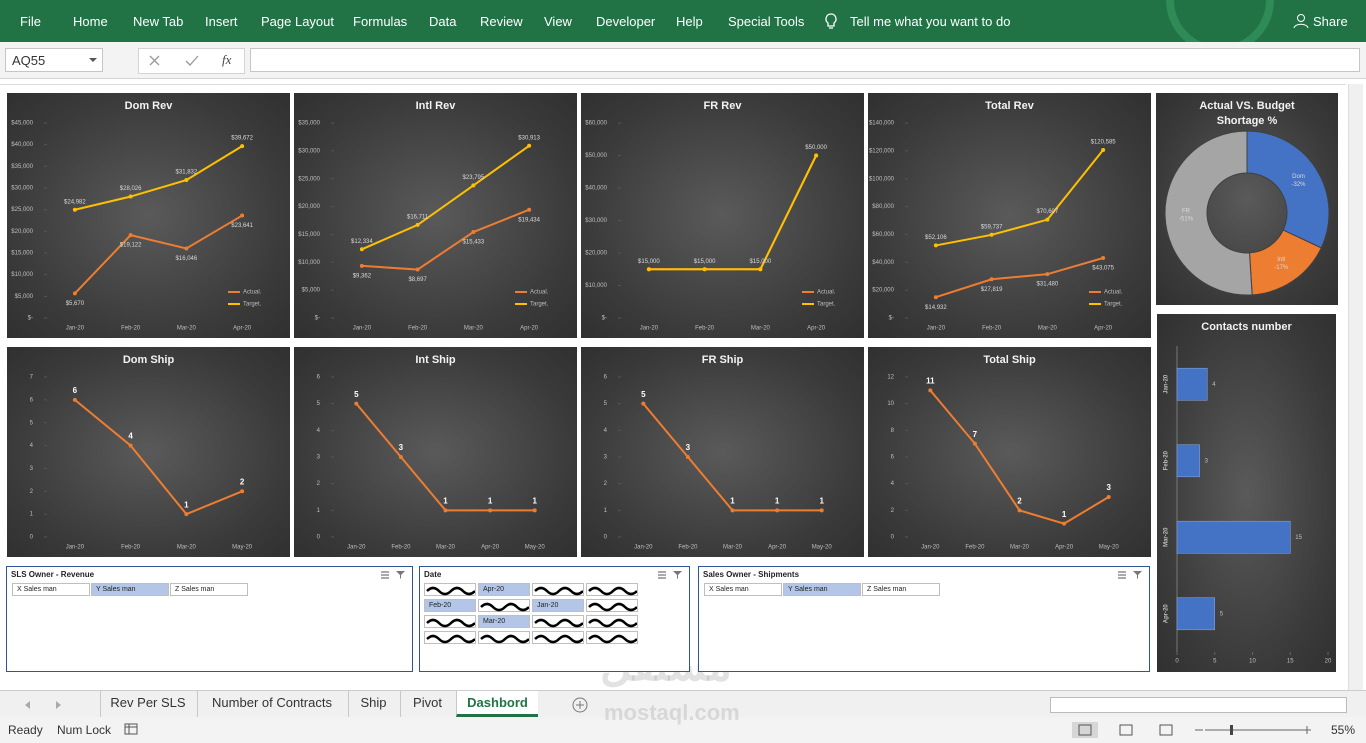  What do you see at coordinates (893, 431) in the screenshot?
I see `y-tick-label: 8` at bounding box center [893, 431].